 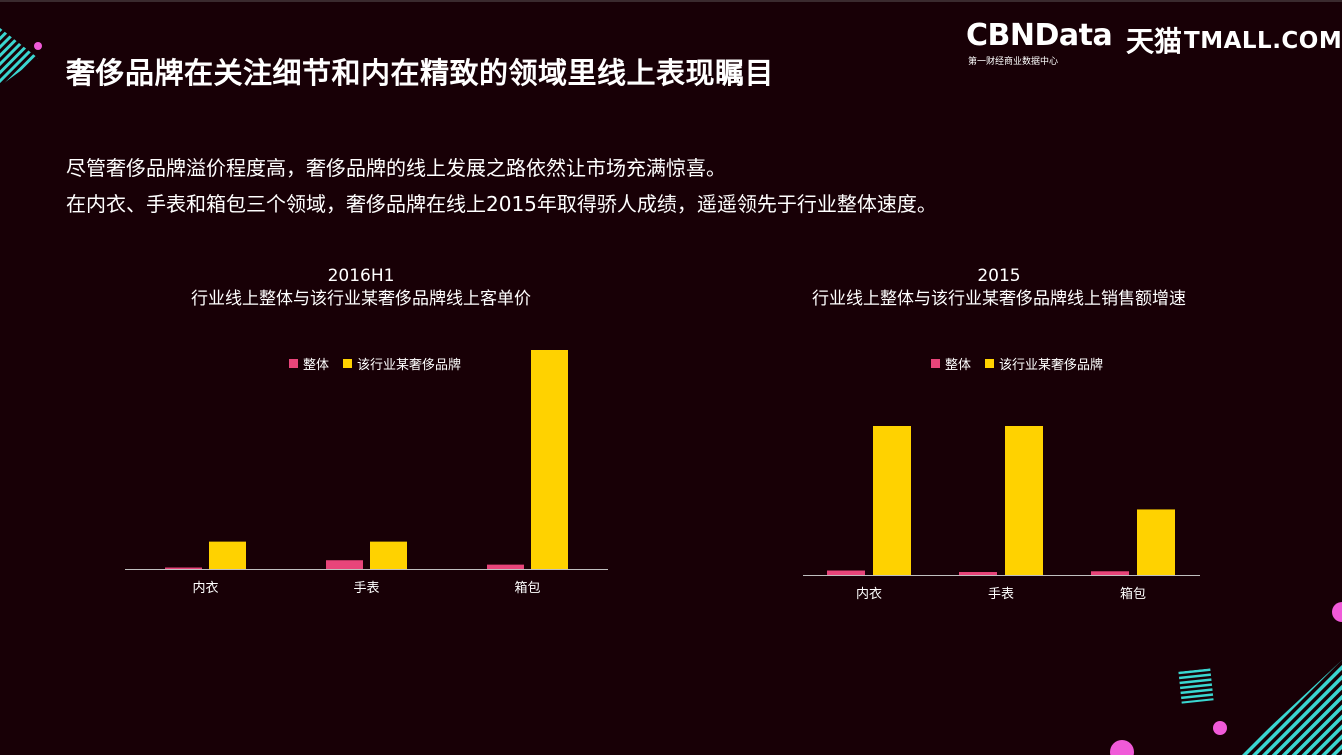 I want to click on chart1-title: 2016H1 行业线上整体与该行业某奢侈品牌线上客单价, so click(x=361, y=288).